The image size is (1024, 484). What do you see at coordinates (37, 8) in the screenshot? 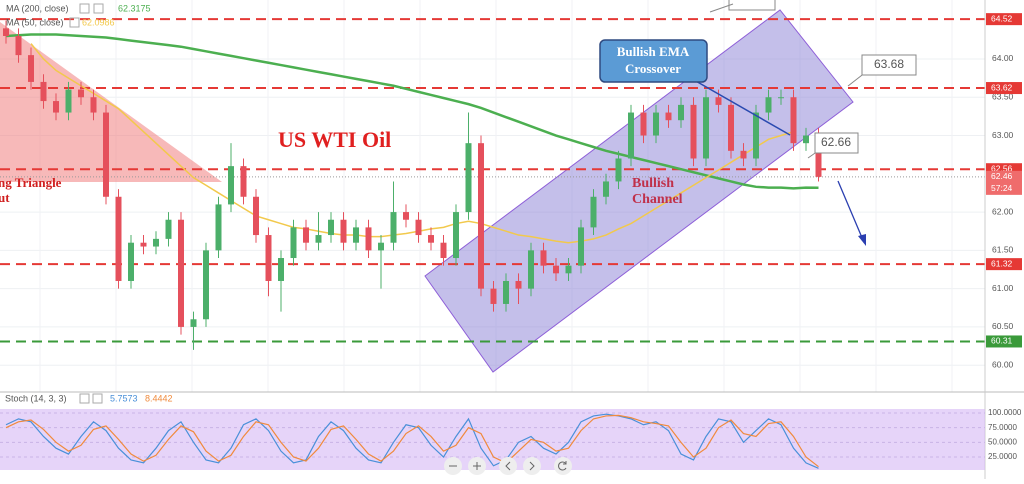
I see `ma200-legend: MA (200, close)` at bounding box center [37, 8].